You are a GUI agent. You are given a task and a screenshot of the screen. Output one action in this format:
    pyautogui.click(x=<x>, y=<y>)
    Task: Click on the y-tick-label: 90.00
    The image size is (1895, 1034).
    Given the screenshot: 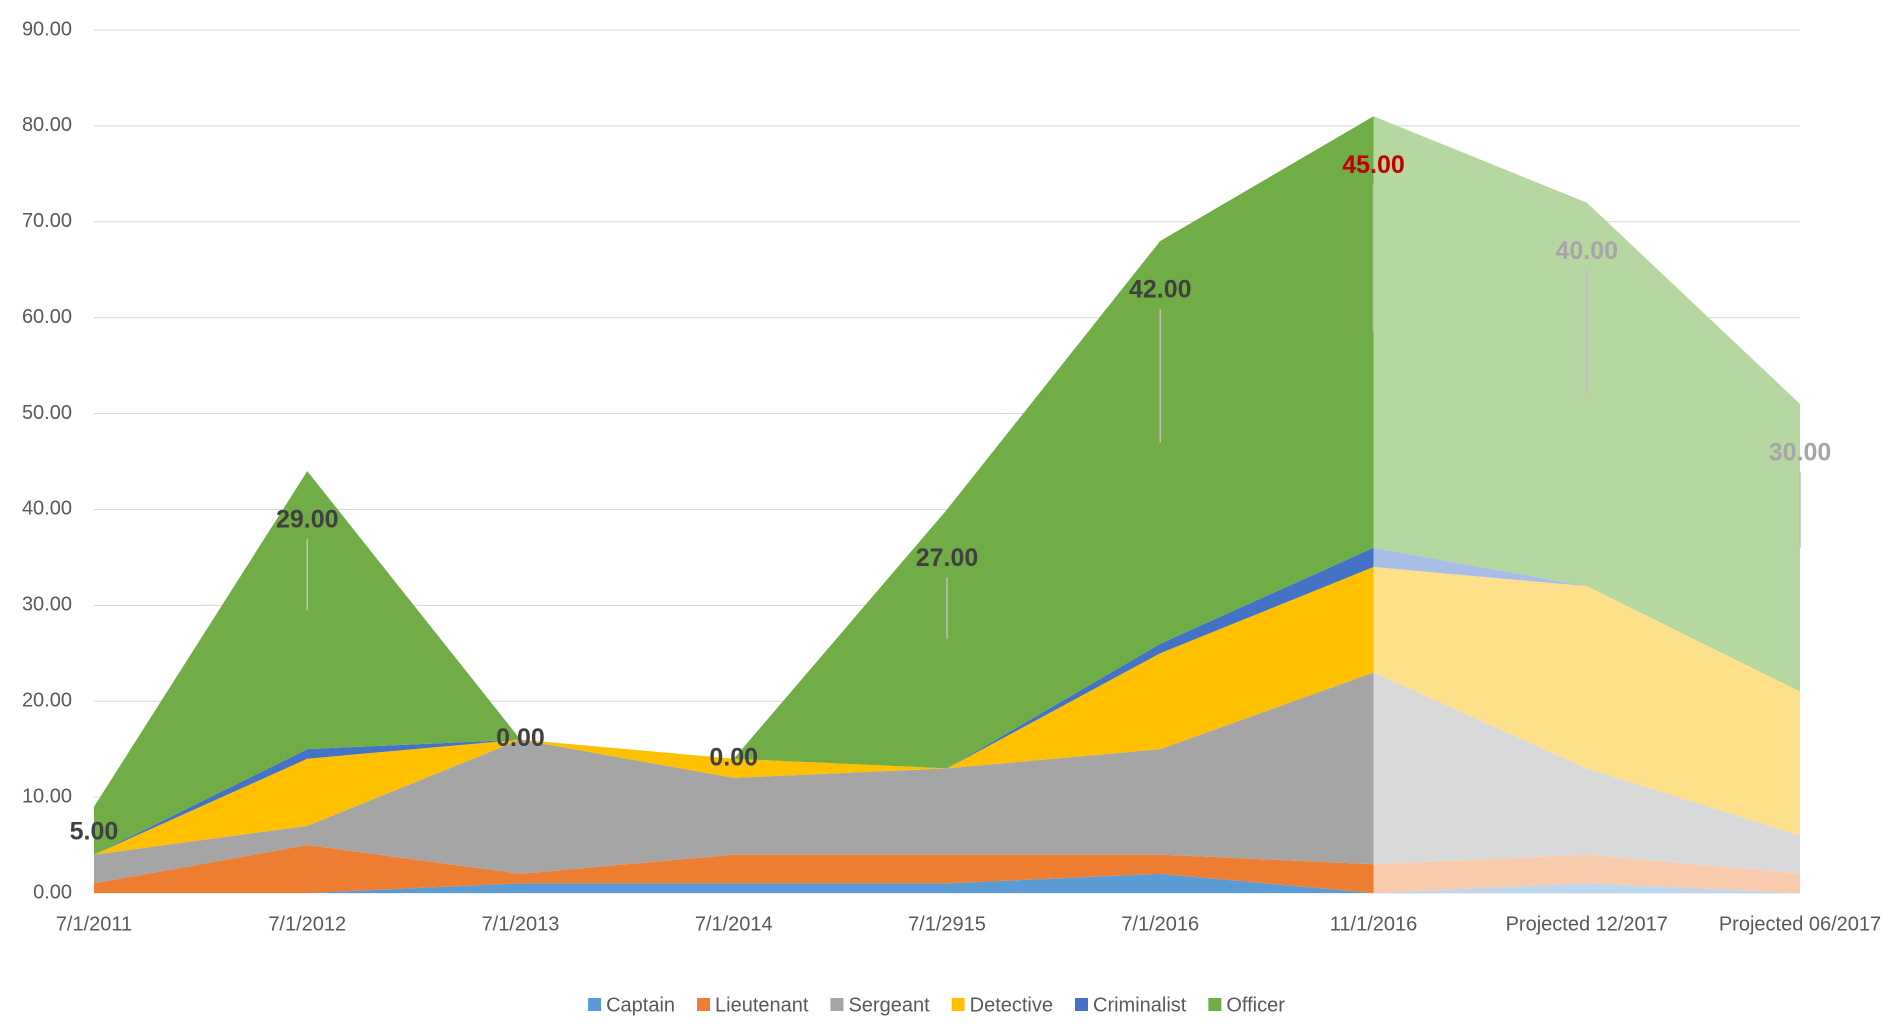 What is the action you would take?
    pyautogui.click(x=47, y=29)
    